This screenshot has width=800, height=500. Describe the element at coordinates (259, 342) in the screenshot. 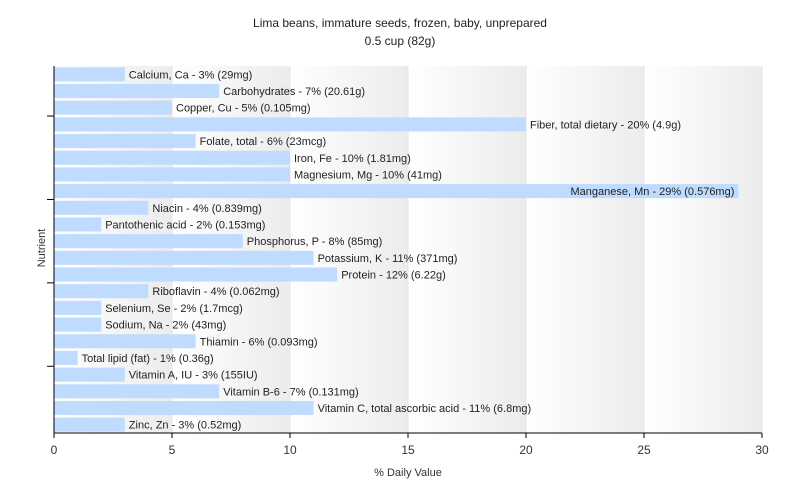

I see `bar-label: Thiamin - 6% (0.093mg)` at that location.